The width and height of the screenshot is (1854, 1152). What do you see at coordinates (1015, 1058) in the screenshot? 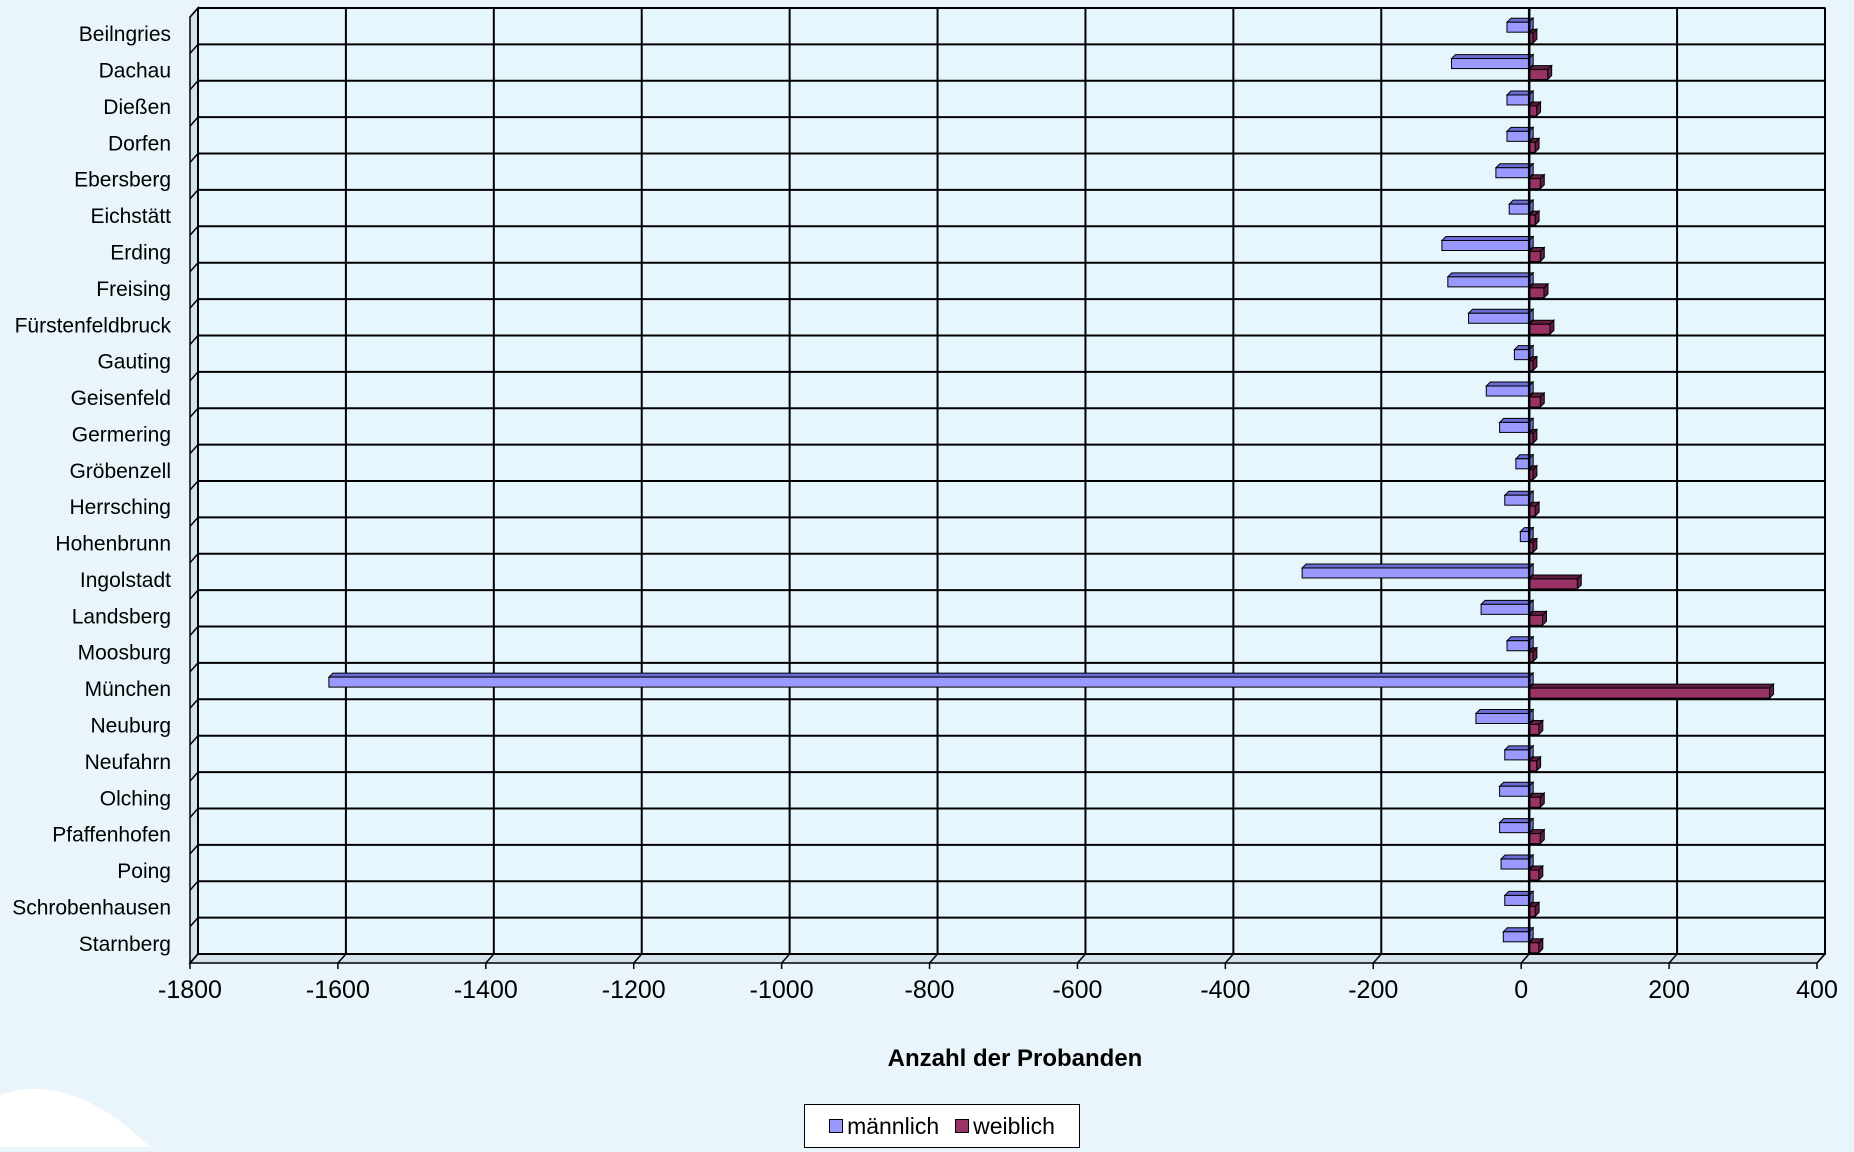
I see `x-axis-title: Anzahl der Probanden` at bounding box center [1015, 1058].